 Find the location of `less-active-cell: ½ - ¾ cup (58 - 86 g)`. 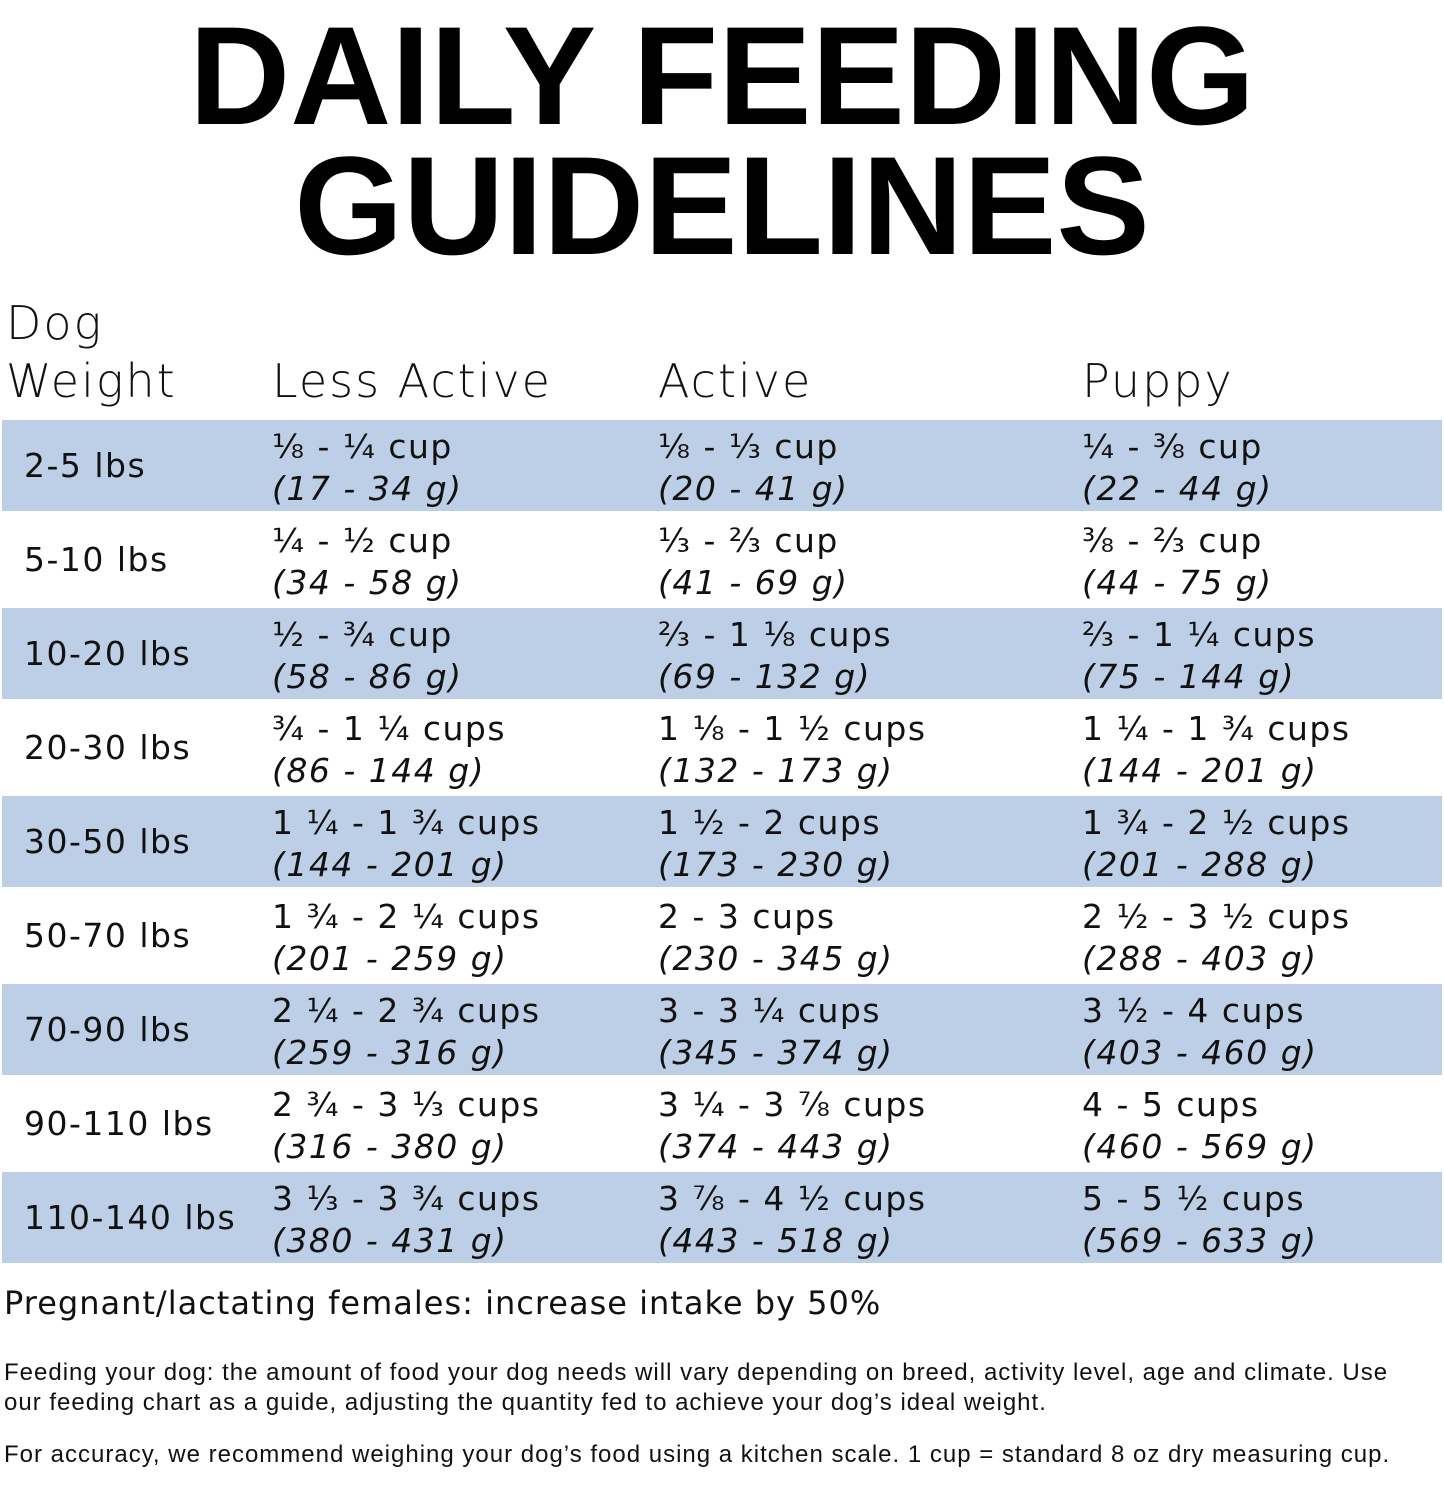

less-active-cell: ½ - ¾ cup (58 - 86 g) is located at coordinates (367, 656).